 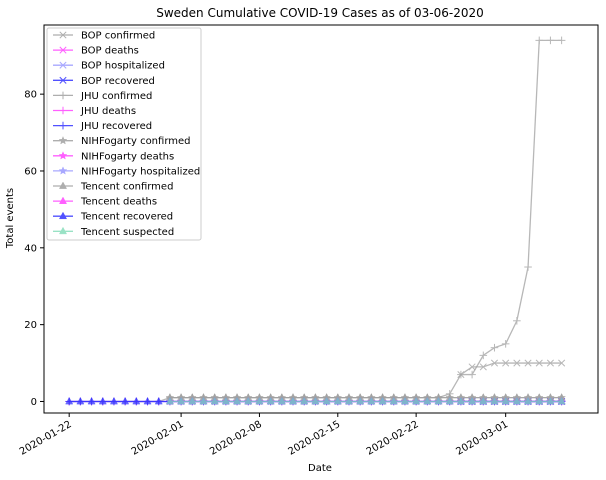 What do you see at coordinates (110, 51) in the screenshot?
I see `legend-label: BOP deaths` at bounding box center [110, 51].